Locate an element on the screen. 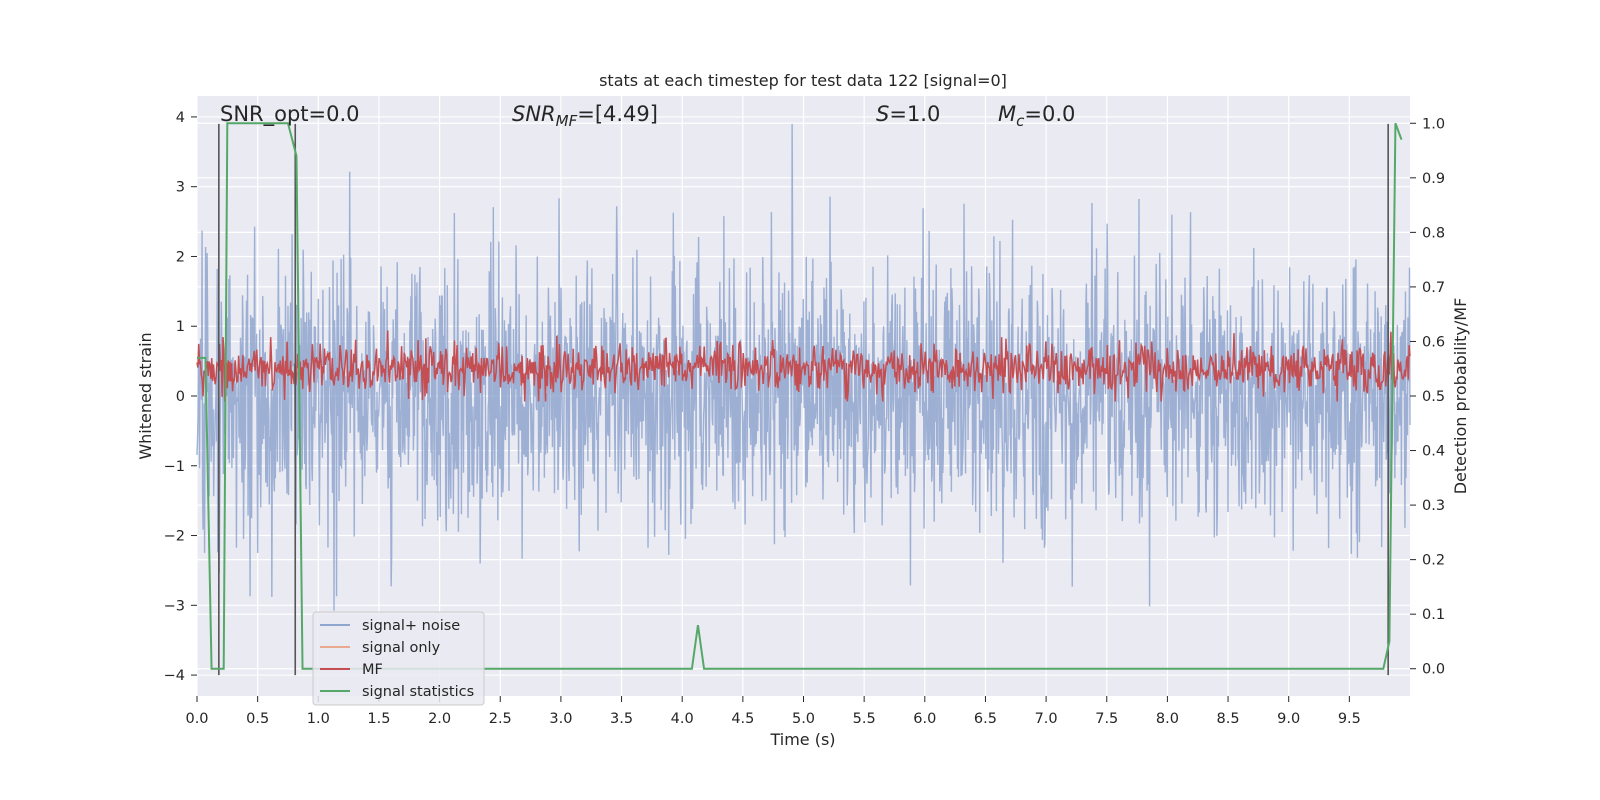 The width and height of the screenshot is (1600, 800). y-tick-label-left: 2 is located at coordinates (180, 257).